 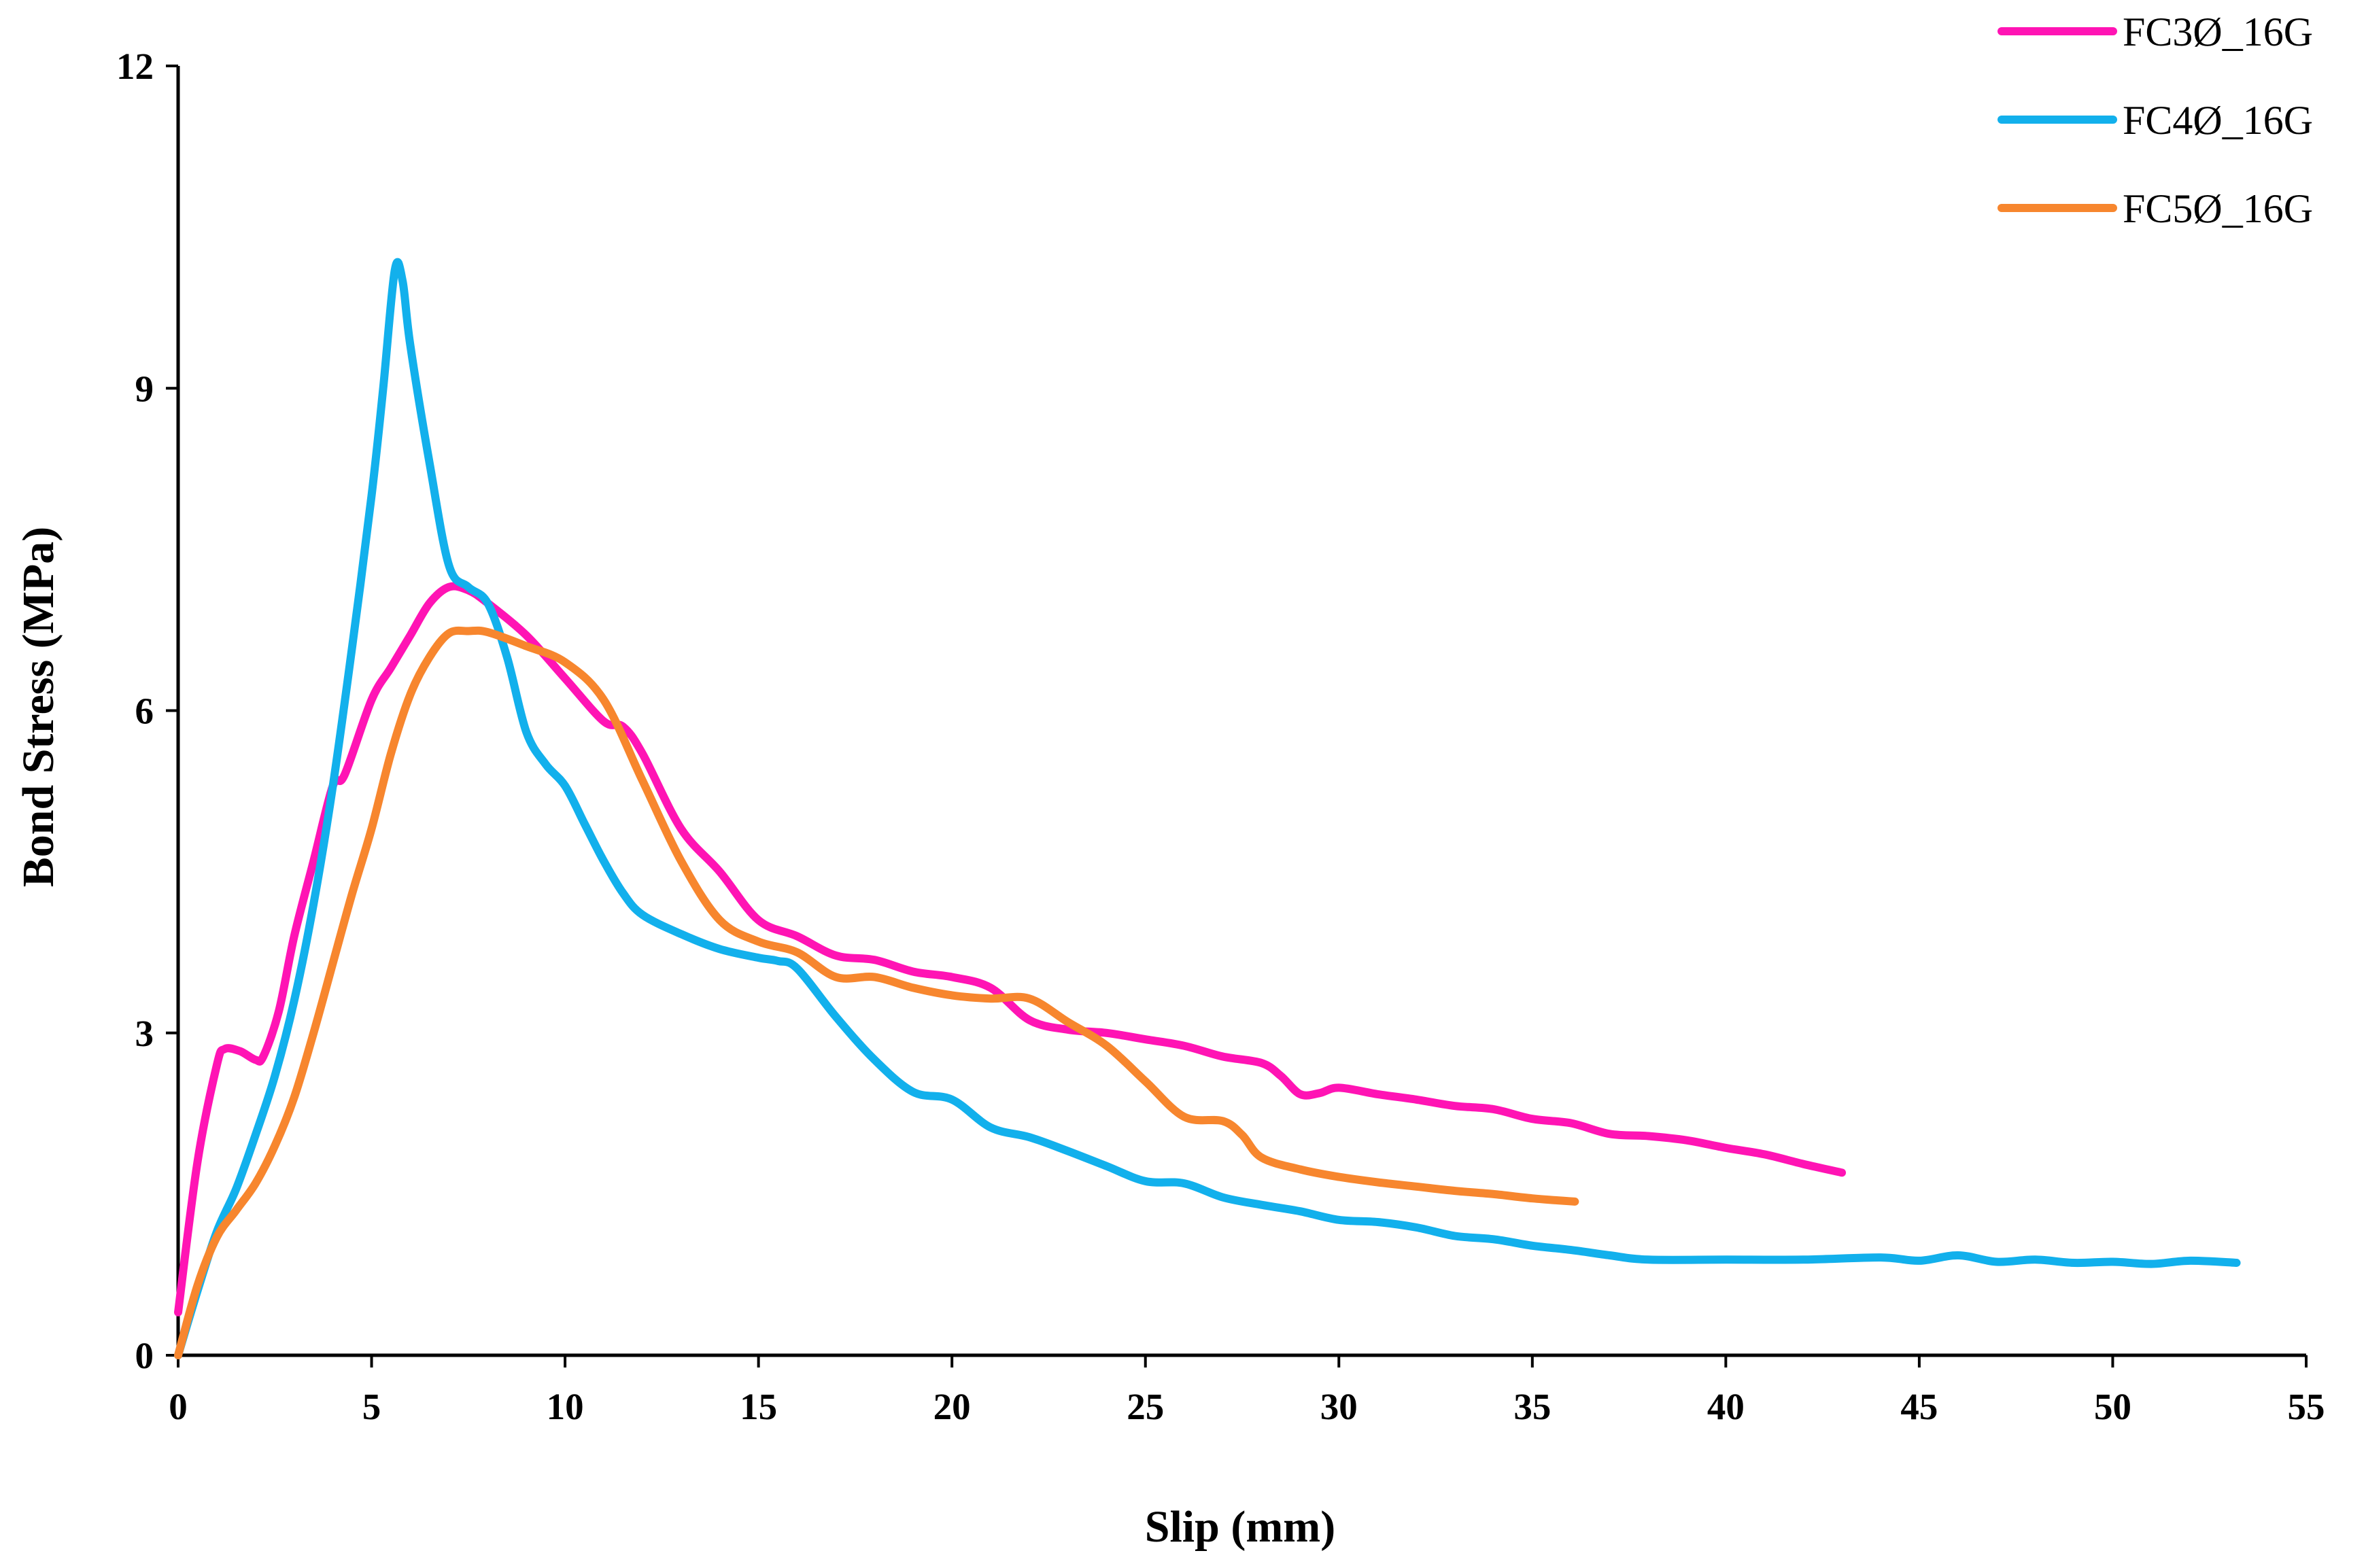 I want to click on y-axis-title: Bond Stress (MPa), so click(x=38, y=707).